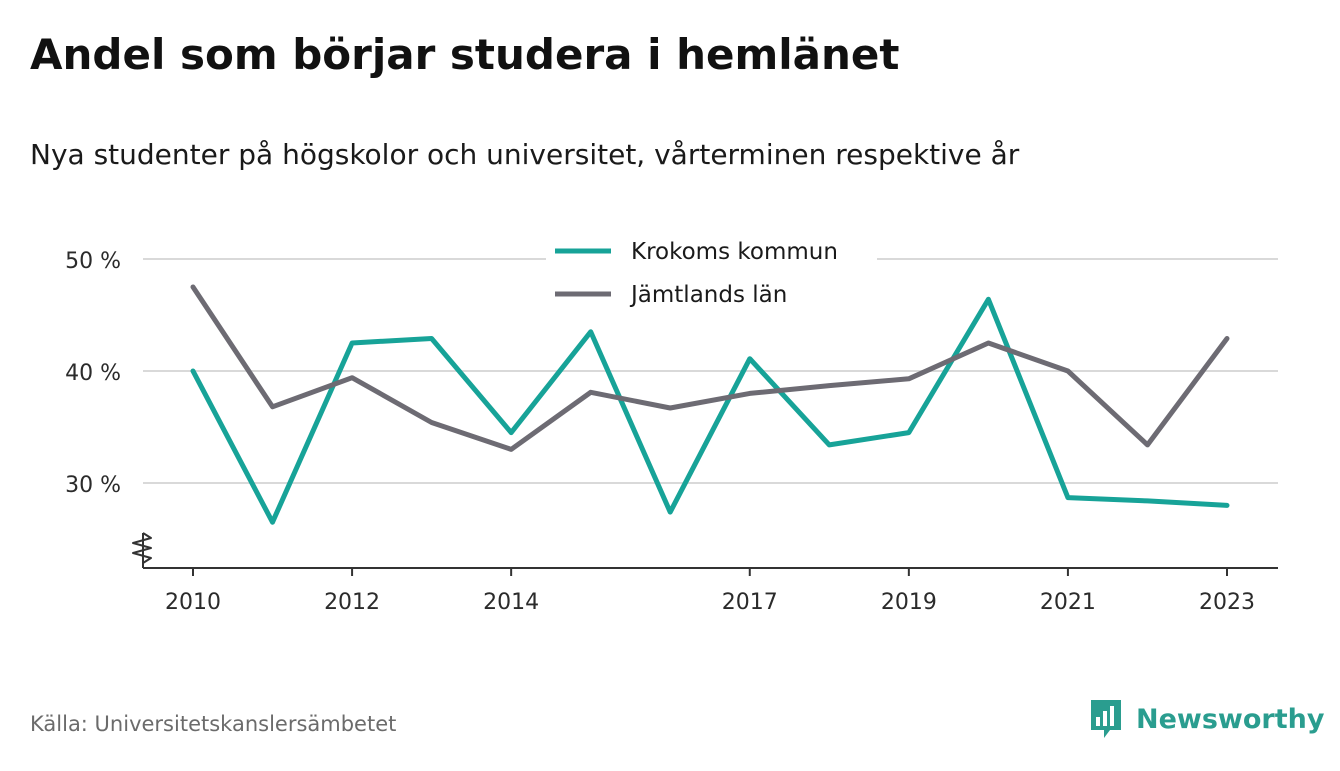 This screenshot has width=1340, height=771. Describe the element at coordinates (750, 602) in the screenshot. I see `x-tick-label: 2017` at that location.